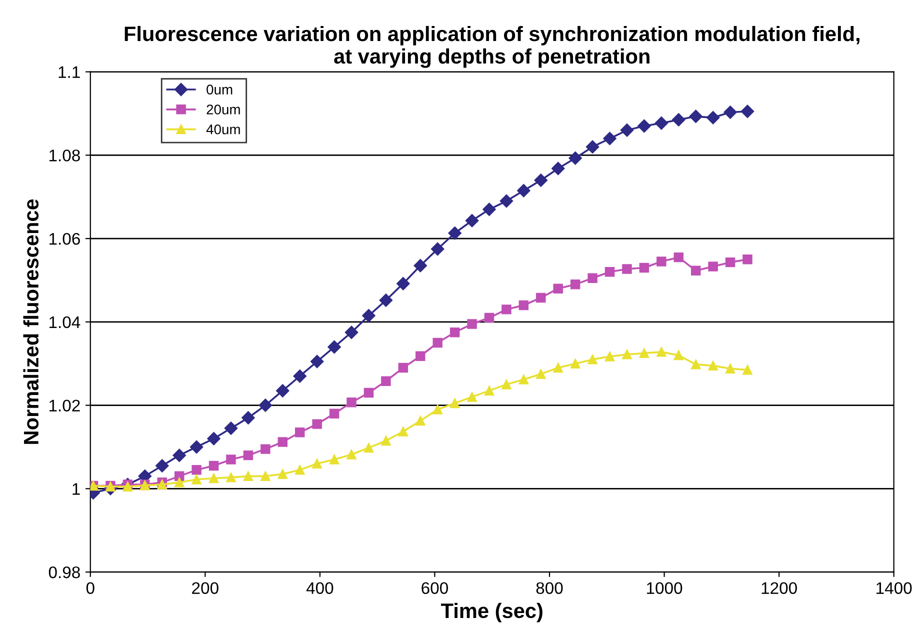 The width and height of the screenshot is (913, 630). I want to click on x-axis-title: Time (sec), so click(491, 612).